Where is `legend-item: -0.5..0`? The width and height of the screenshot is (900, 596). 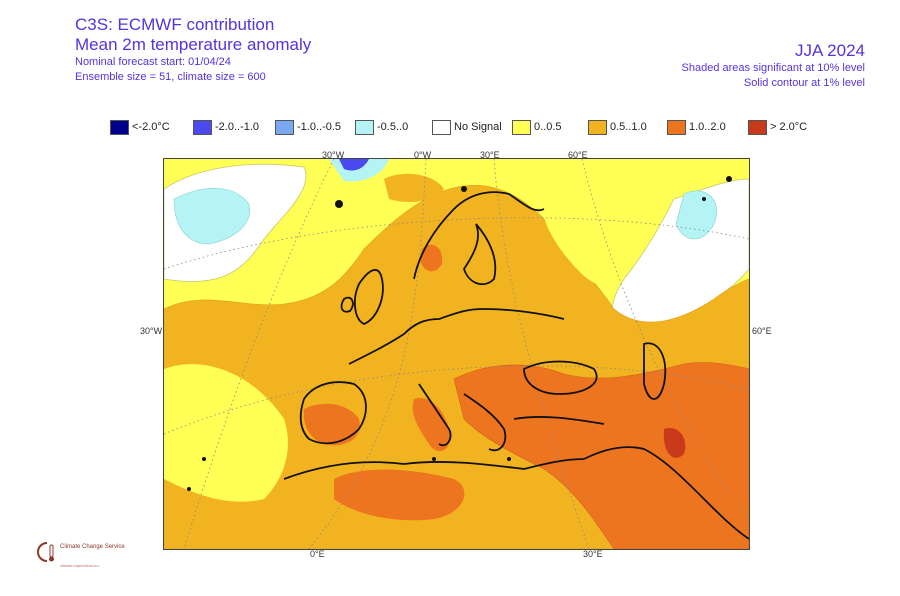 legend-item: -0.5..0 is located at coordinates (381, 127).